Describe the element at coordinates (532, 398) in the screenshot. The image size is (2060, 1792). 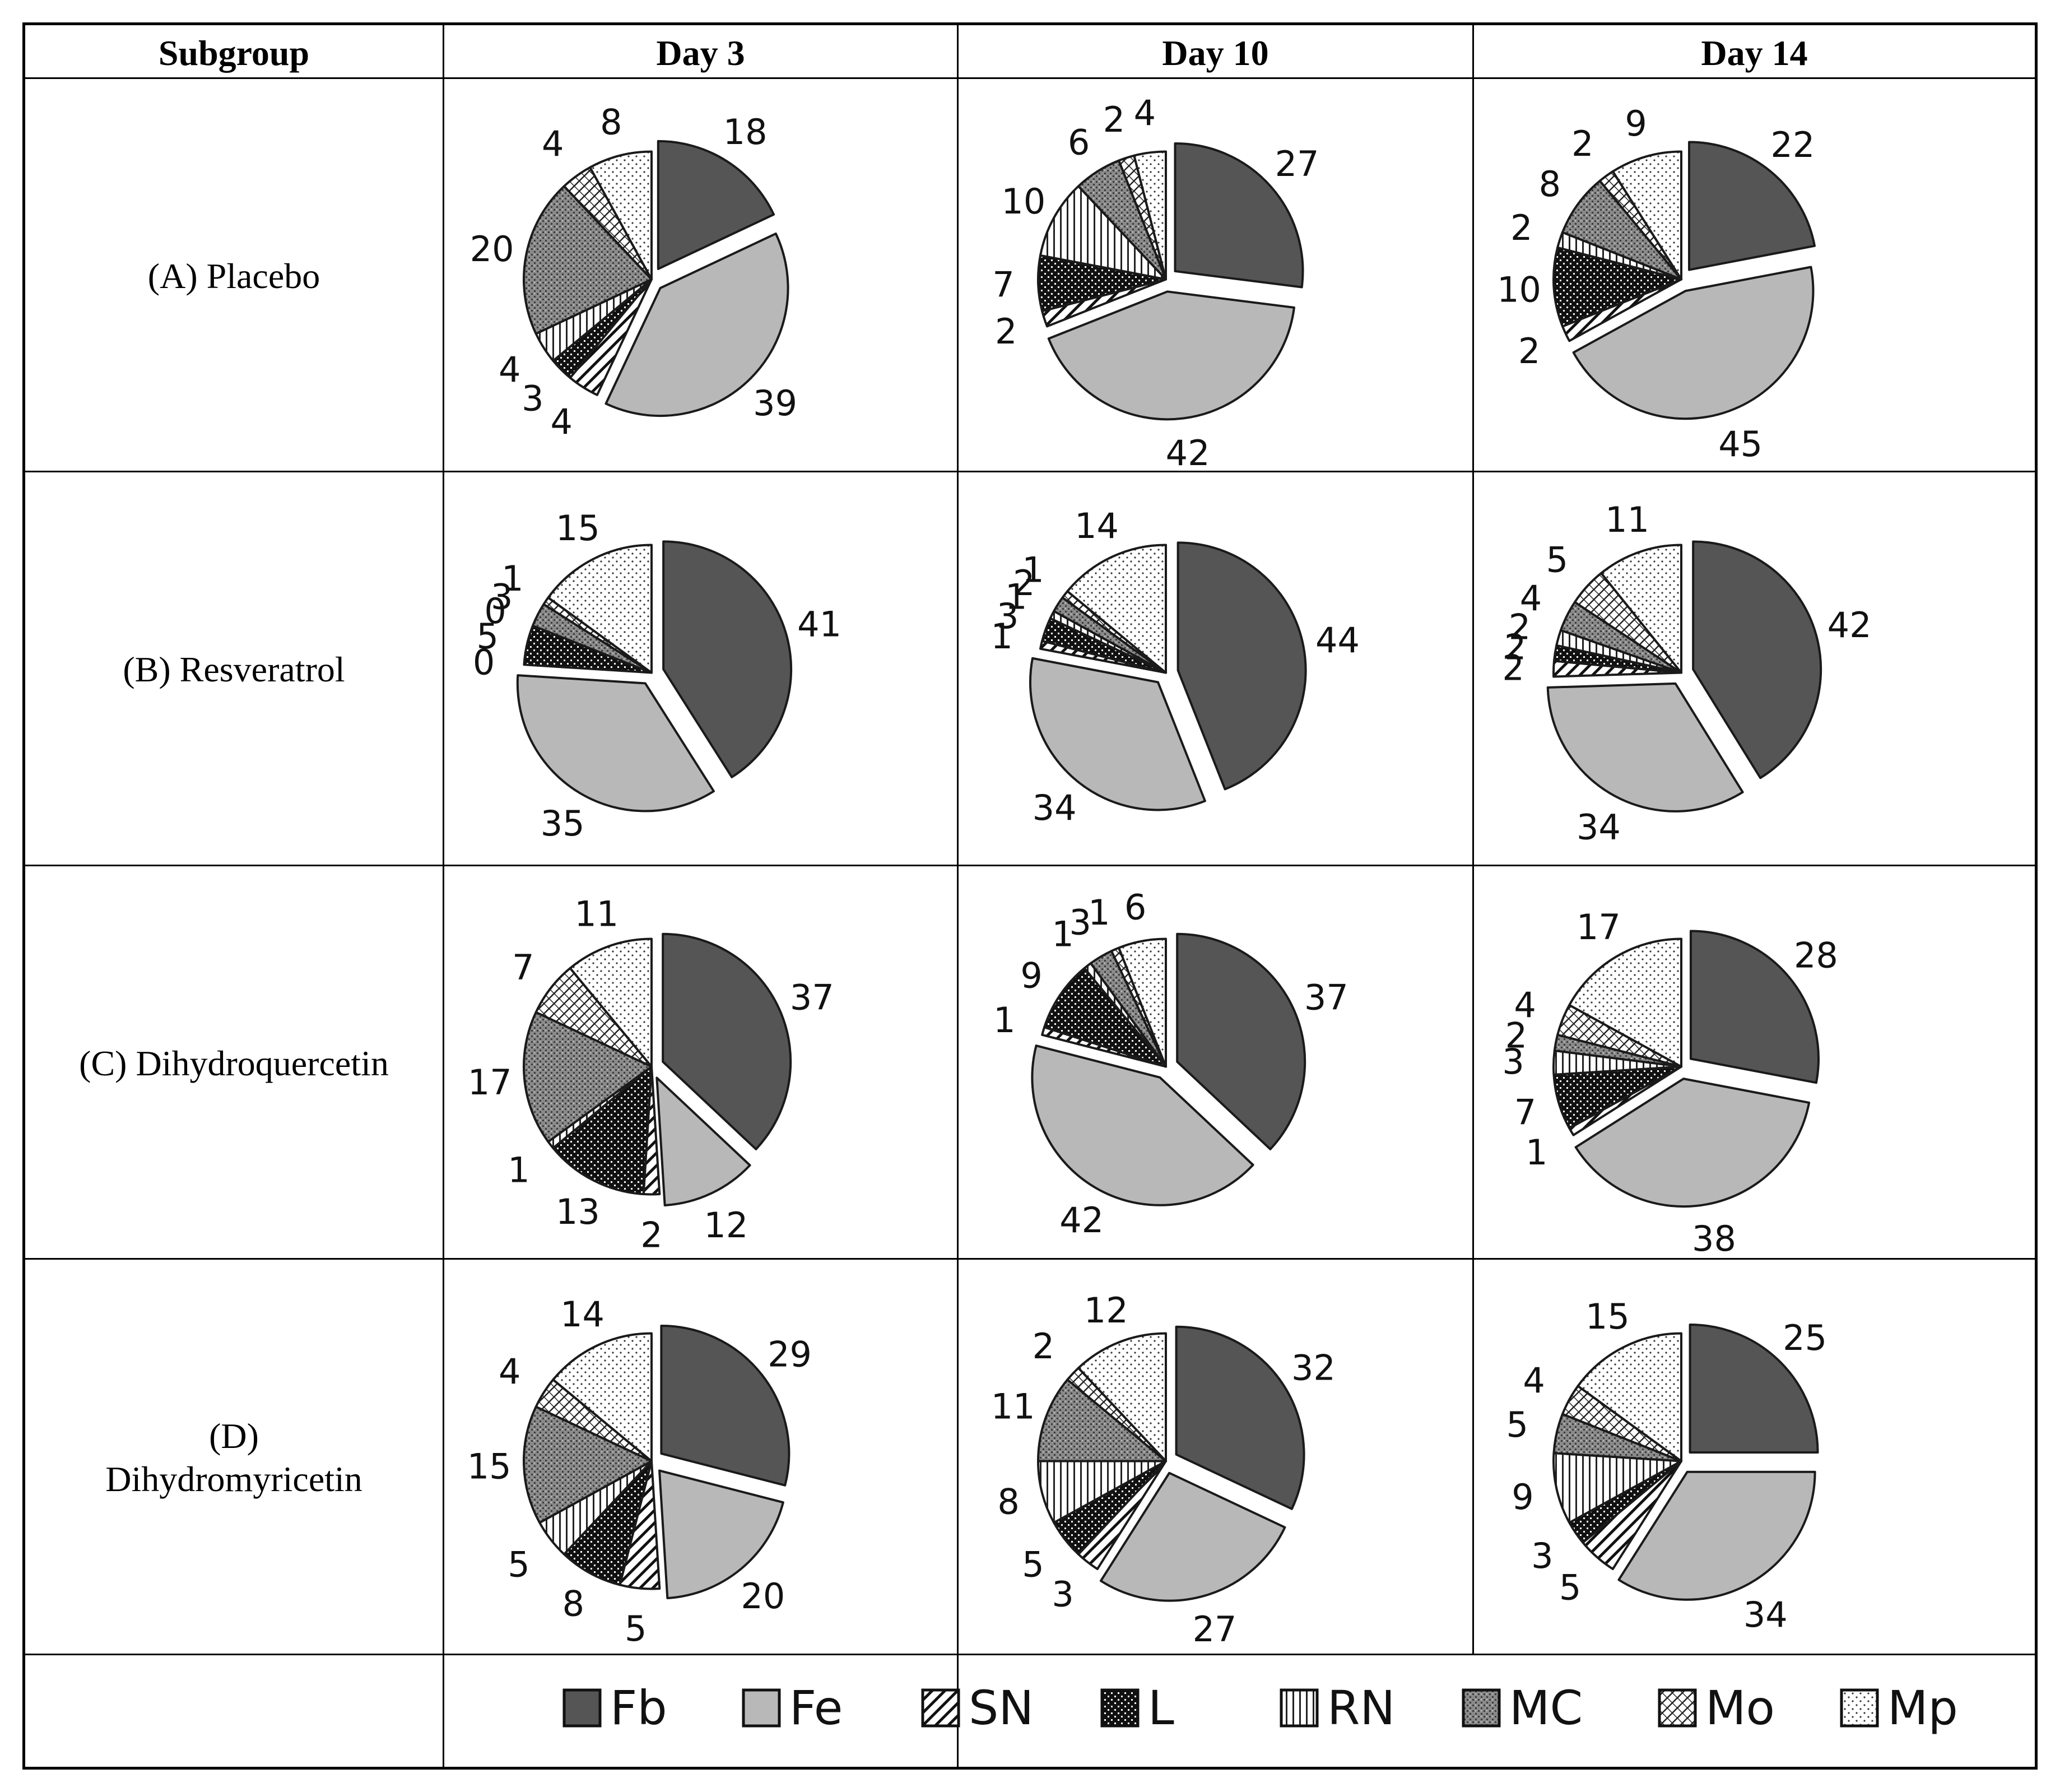
I see `data-label-l: 3` at that location.